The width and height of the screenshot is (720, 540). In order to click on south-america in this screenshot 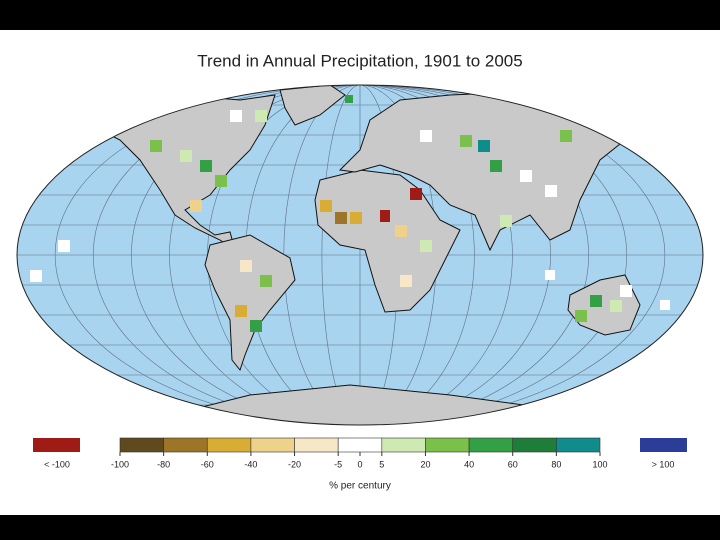, I will do `click(250, 303)`.